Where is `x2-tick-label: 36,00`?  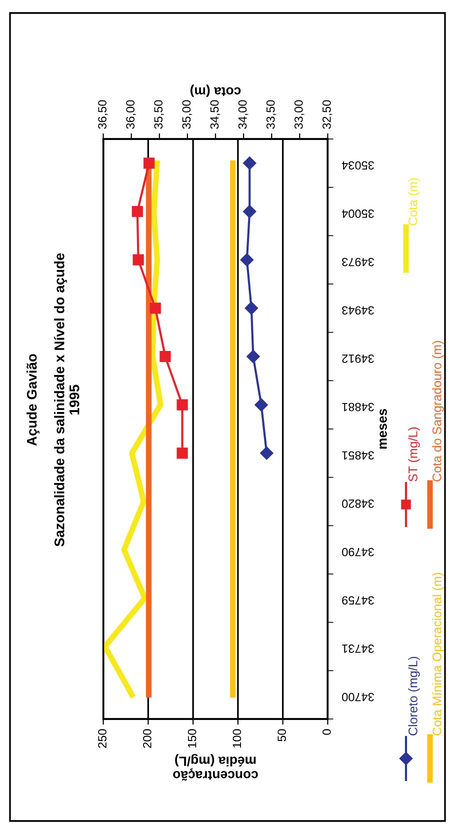
x2-tick-label: 36,00 is located at coordinates (131, 114).